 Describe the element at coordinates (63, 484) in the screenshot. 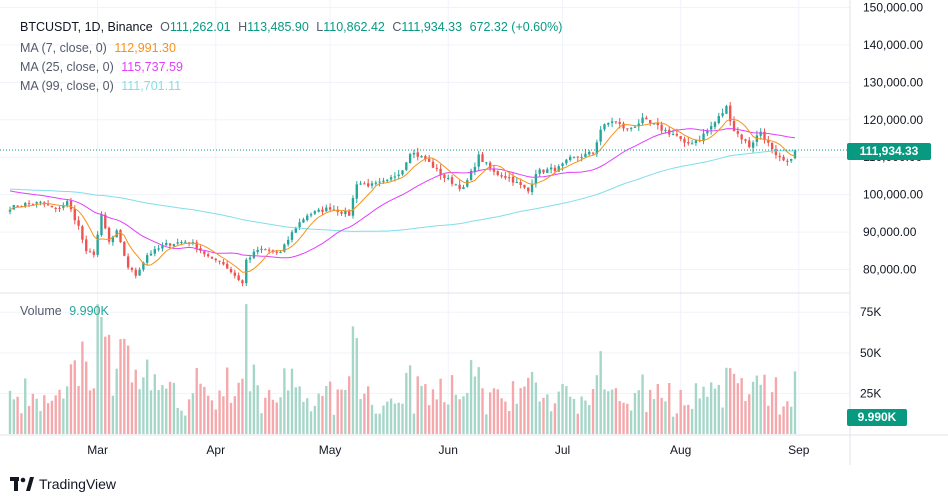

I see `tradingview-logo: TradingView` at that location.